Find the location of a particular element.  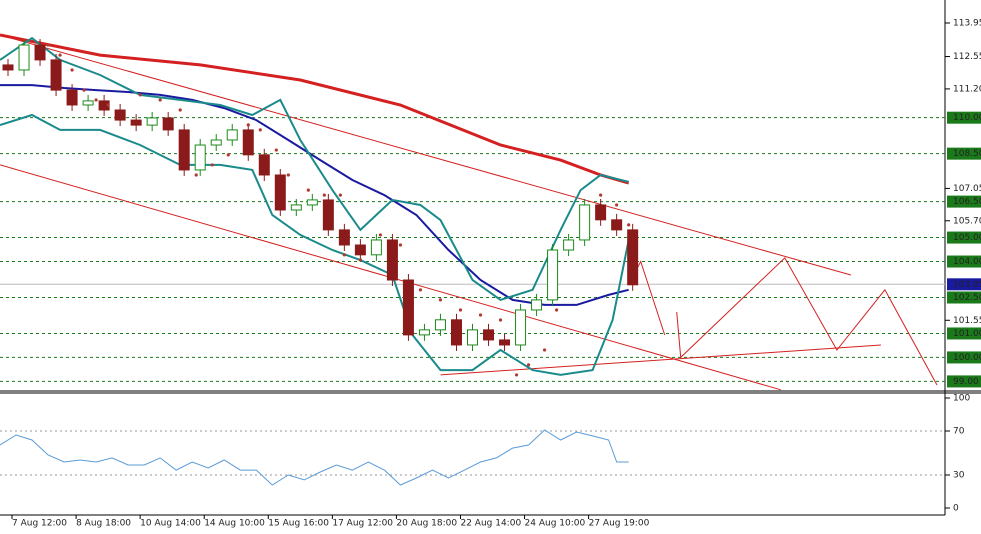

y-tick-label: 30 is located at coordinates (959, 476).